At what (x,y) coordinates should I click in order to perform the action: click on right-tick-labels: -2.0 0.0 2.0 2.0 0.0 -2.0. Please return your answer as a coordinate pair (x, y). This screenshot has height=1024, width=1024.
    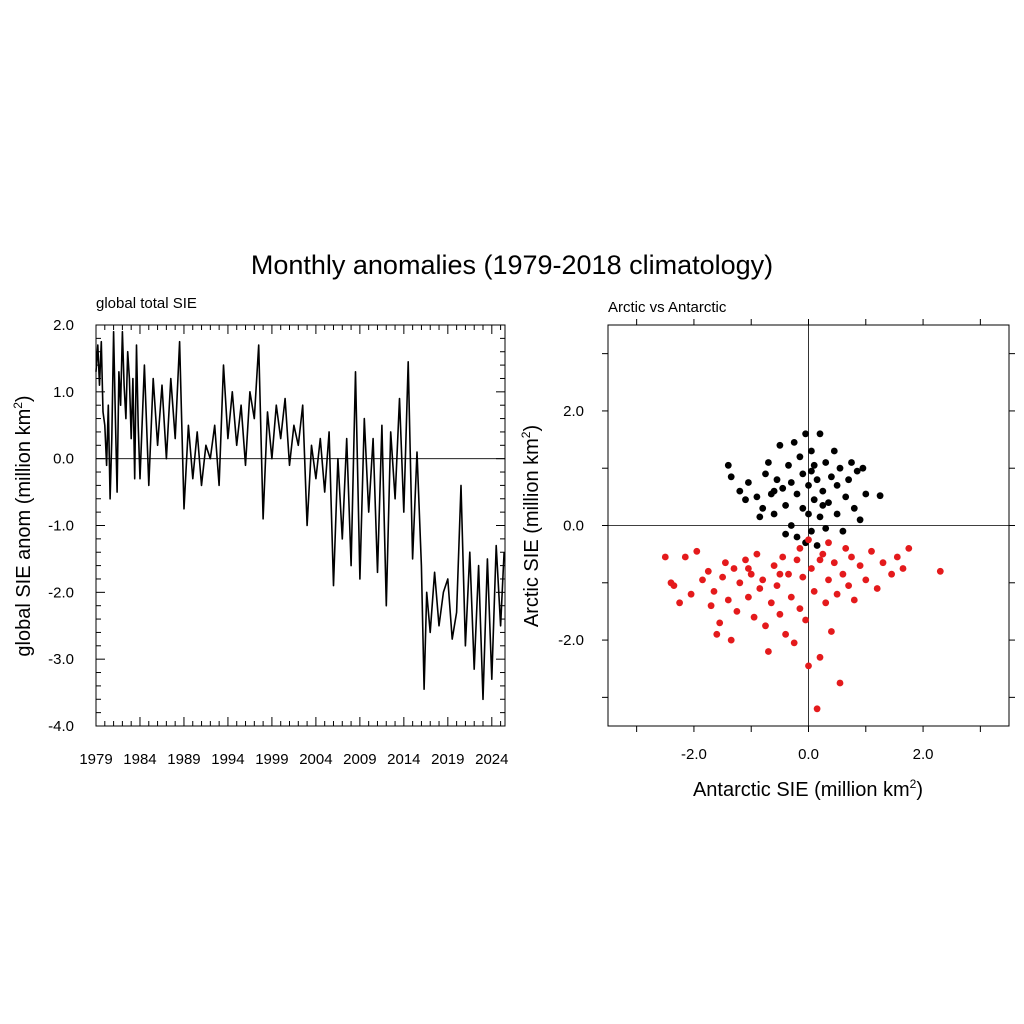
    Looking at the image, I should click on (745, 583).